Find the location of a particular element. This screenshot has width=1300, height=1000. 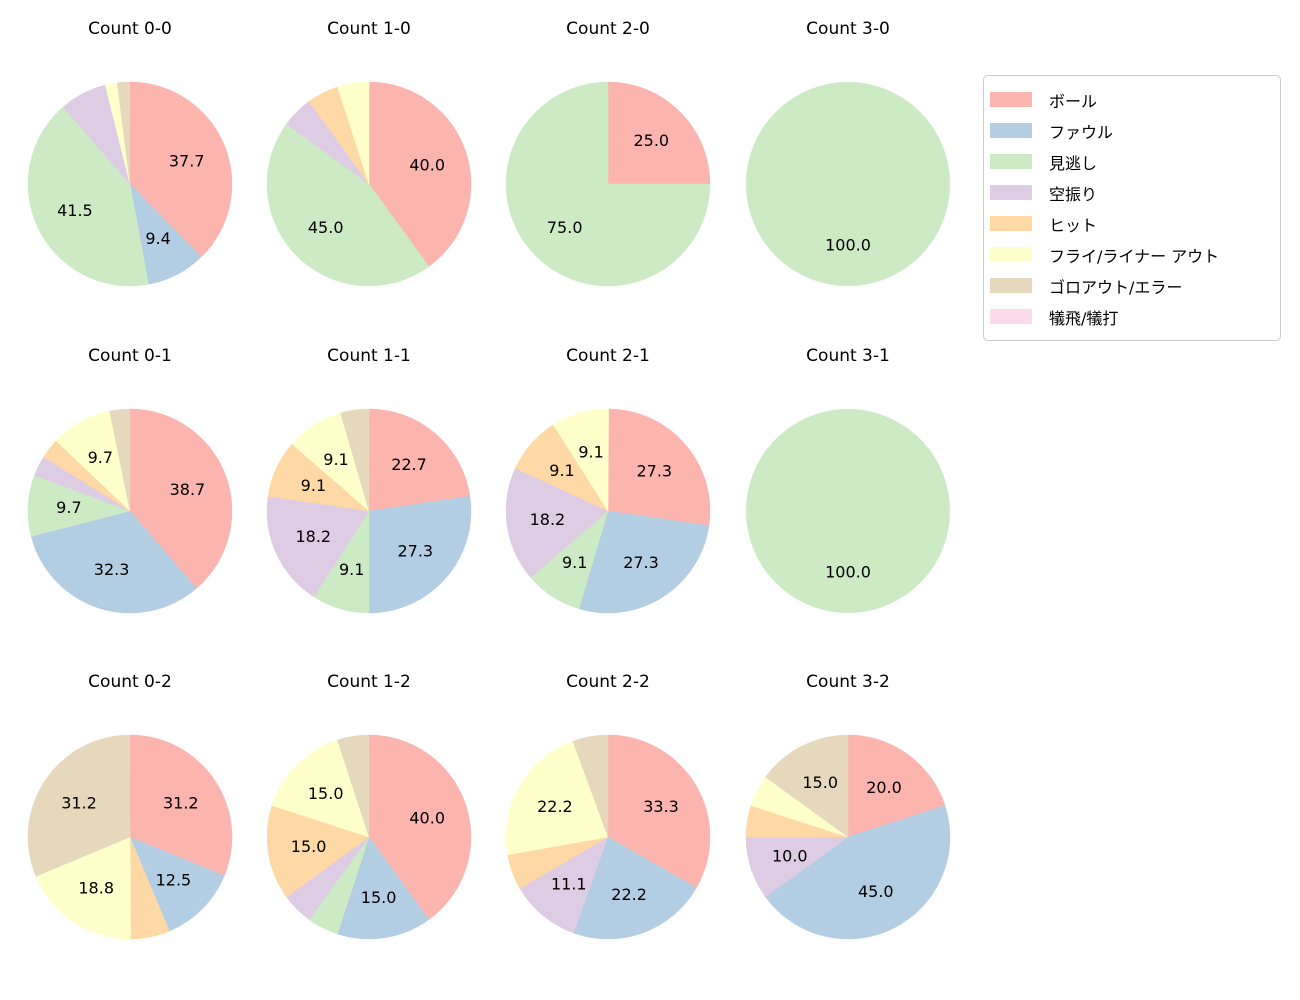

chart-count-3-1: Count 3-1 100.0 is located at coordinates (848, 480).